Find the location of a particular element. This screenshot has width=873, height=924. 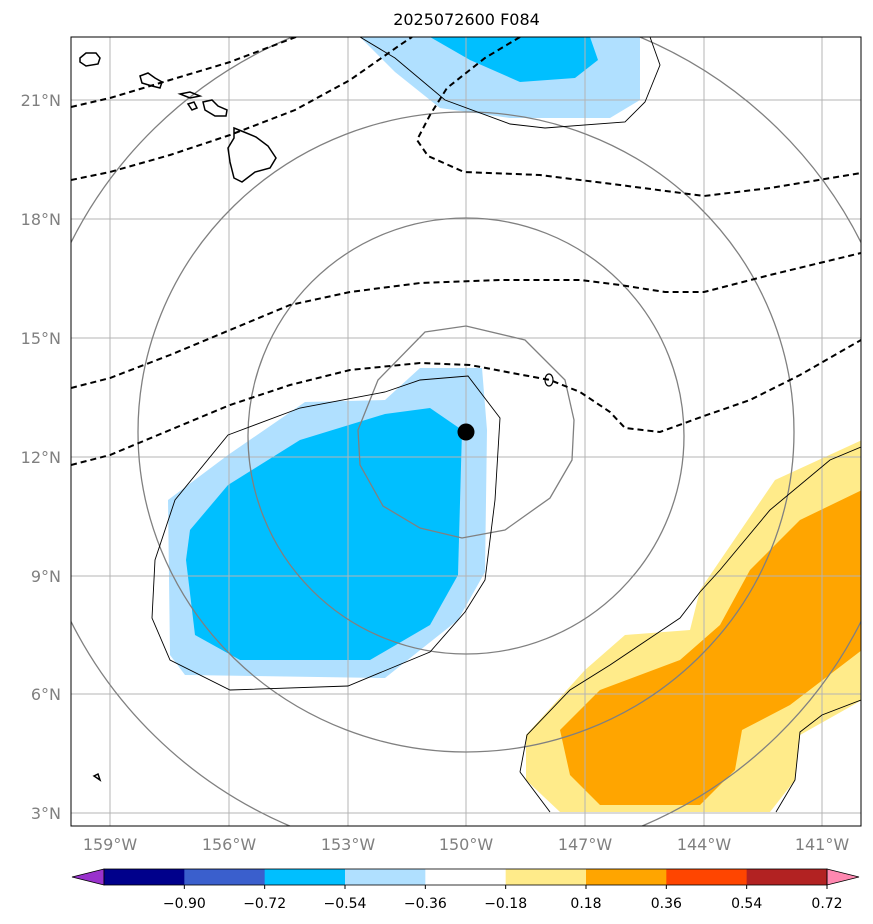

negative-anomaly-west is located at coordinates (327, 523).